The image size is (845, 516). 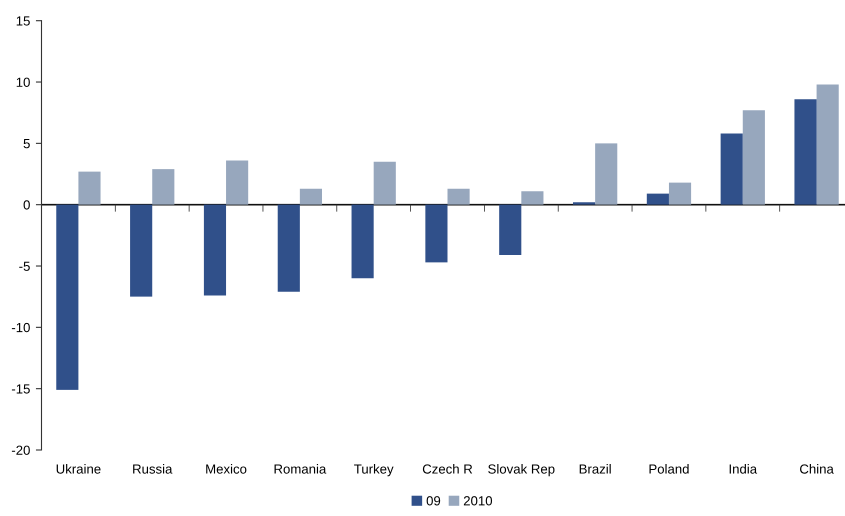 What do you see at coordinates (21, 389) in the screenshot?
I see `y-tick-label: -15` at bounding box center [21, 389].